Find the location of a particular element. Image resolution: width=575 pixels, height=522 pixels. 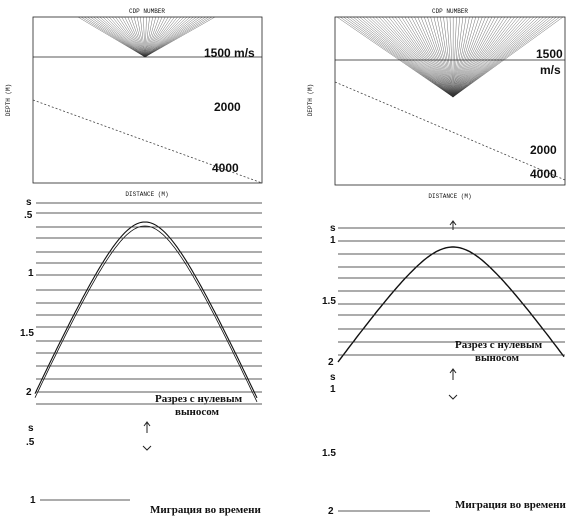

velocity-label: 1500 is located at coordinates (549, 54).